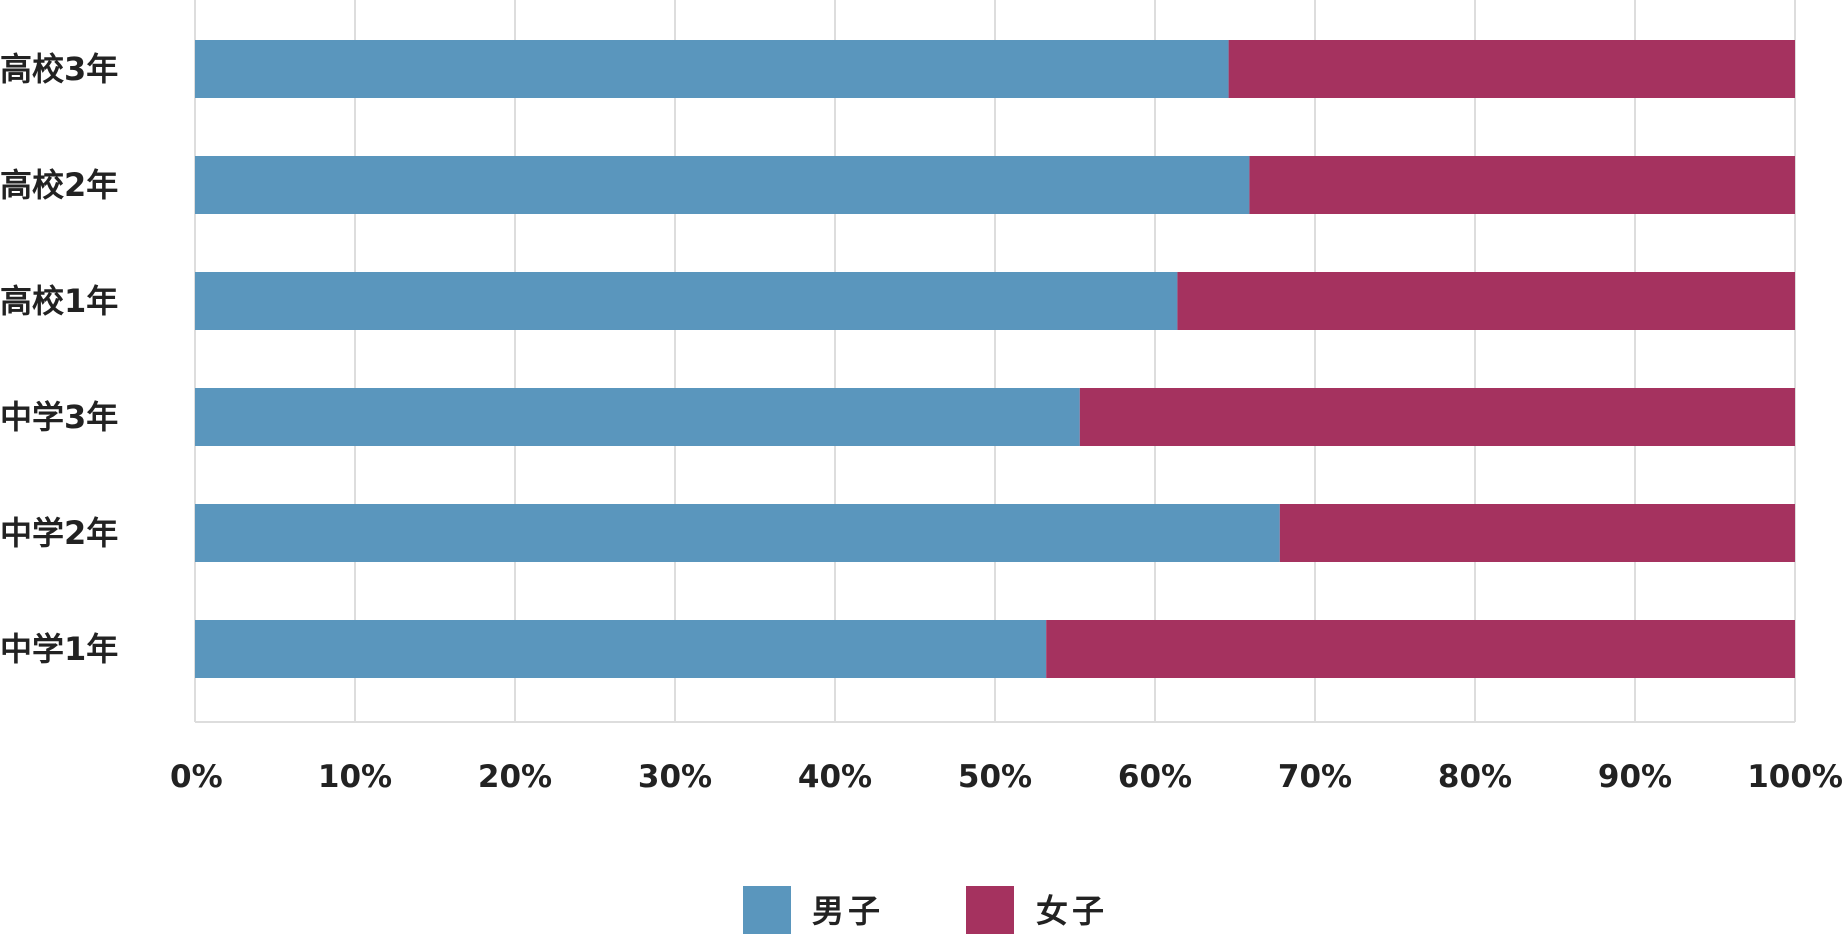 This screenshot has height=934, width=1847. I want to click on legend-item-男子: 男子, so click(813, 910).